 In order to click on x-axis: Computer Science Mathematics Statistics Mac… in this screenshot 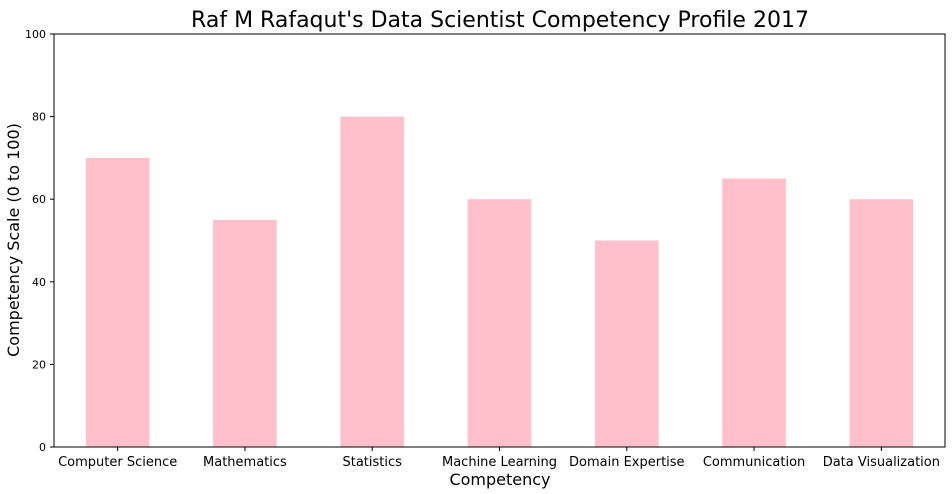, I will do `click(499, 458)`.